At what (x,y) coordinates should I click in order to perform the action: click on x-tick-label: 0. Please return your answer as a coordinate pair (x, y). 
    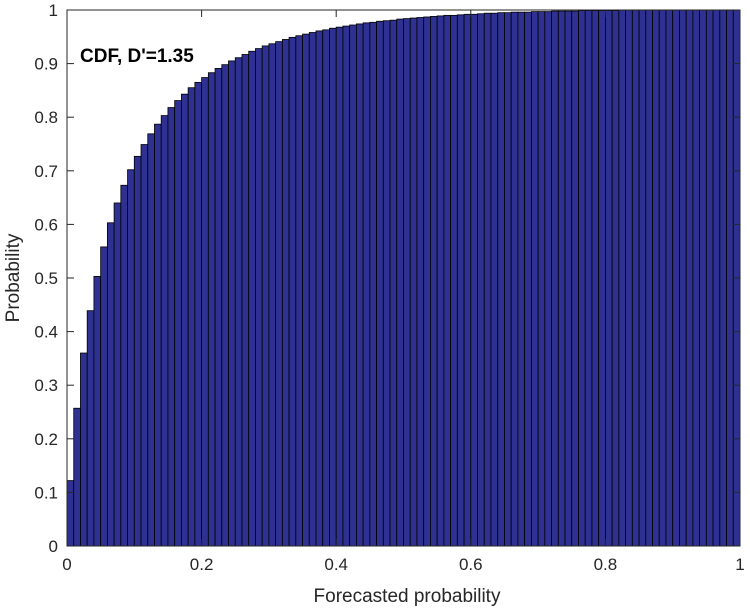
    Looking at the image, I should click on (66, 564).